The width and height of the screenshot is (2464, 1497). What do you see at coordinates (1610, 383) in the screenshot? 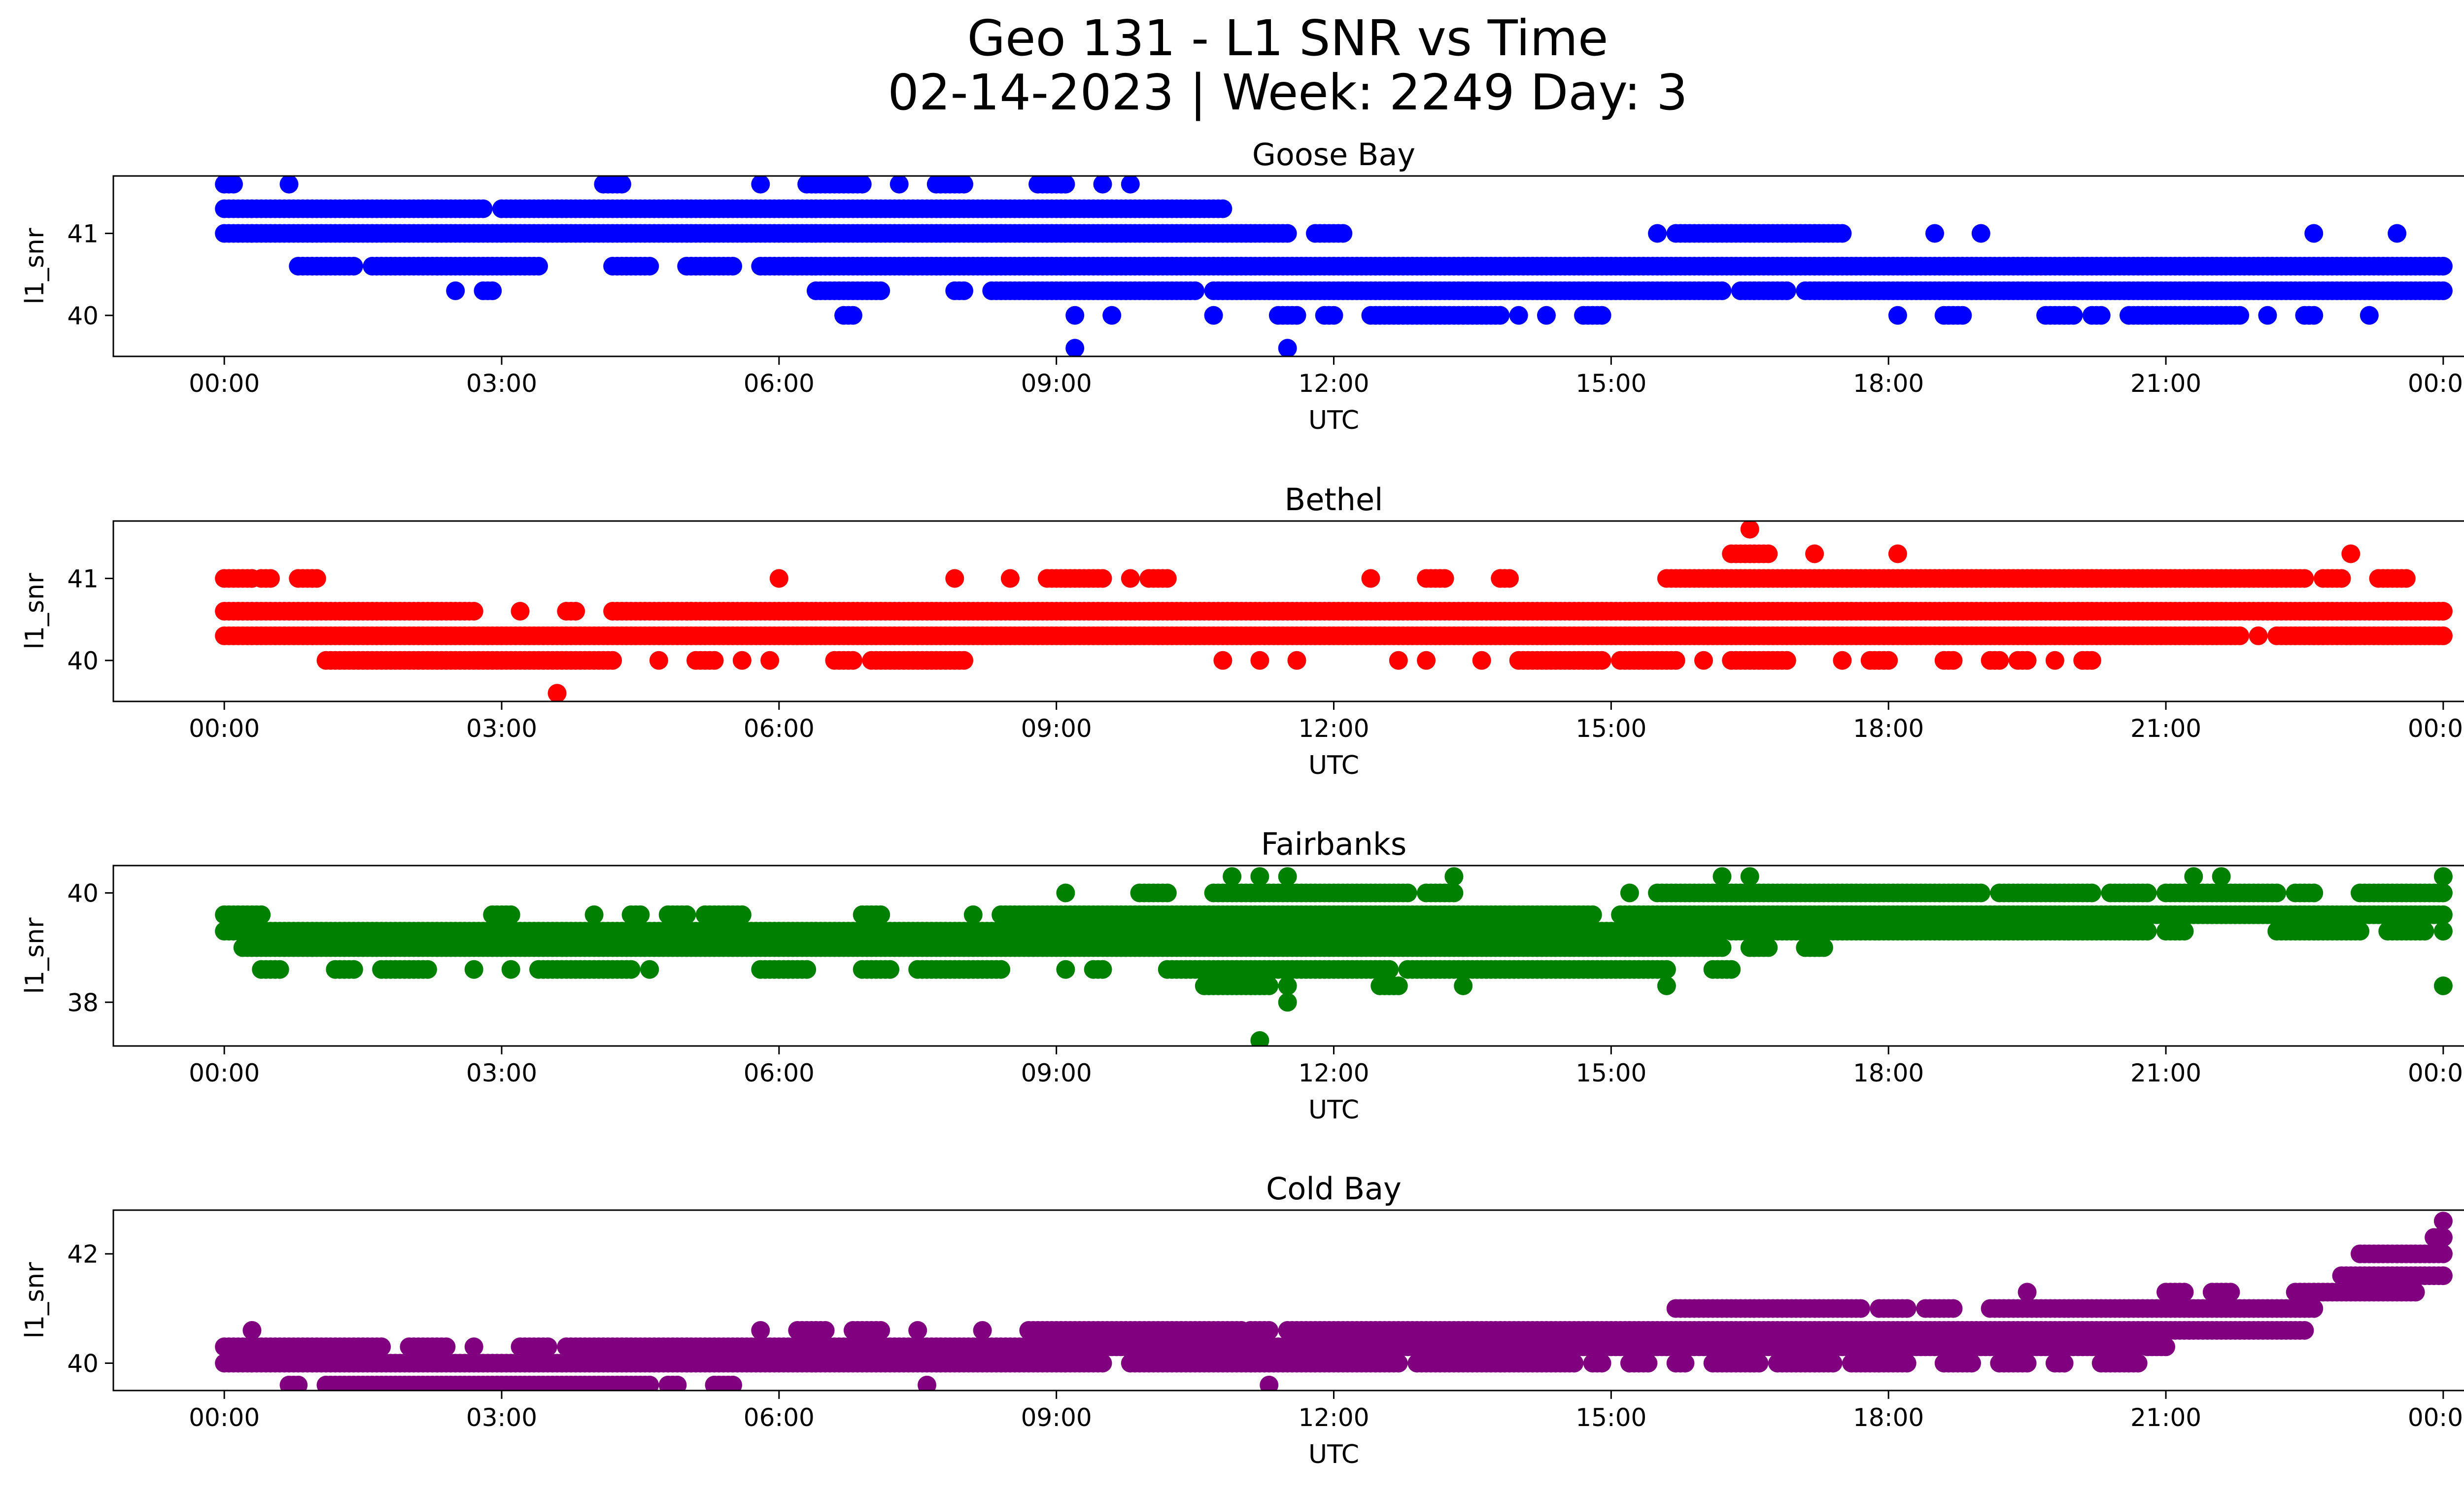
I see `x-tick-label: 15:00` at bounding box center [1610, 383].